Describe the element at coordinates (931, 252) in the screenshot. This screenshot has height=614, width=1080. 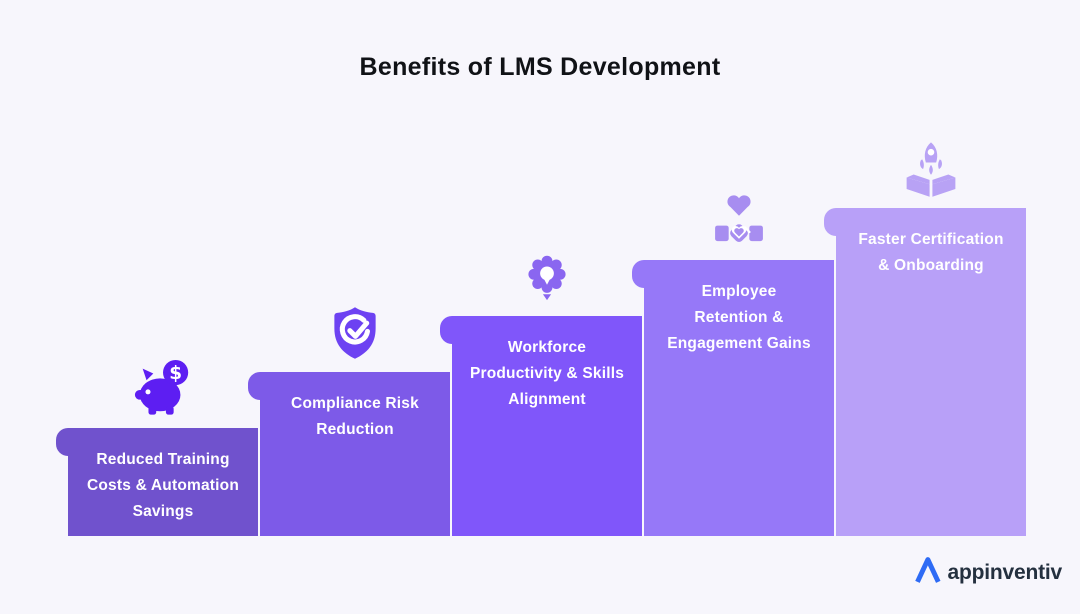
I see `step-label: Faster Certification & Onboarding` at that location.